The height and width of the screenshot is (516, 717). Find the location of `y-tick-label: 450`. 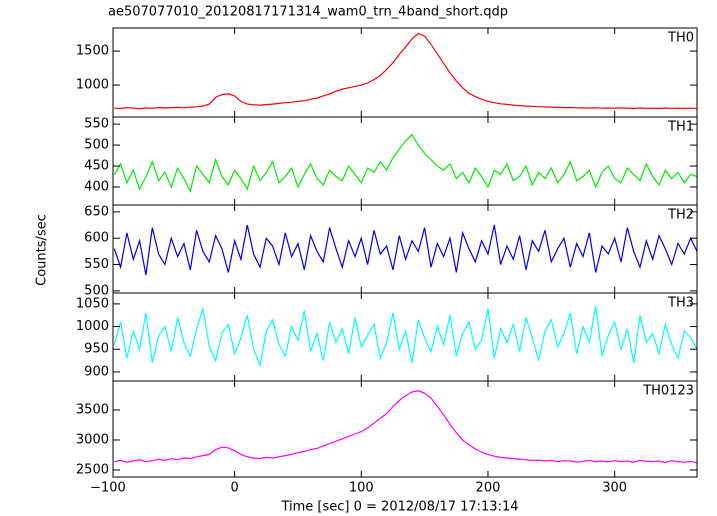

y-tick-label: 450 is located at coordinates (96, 166).